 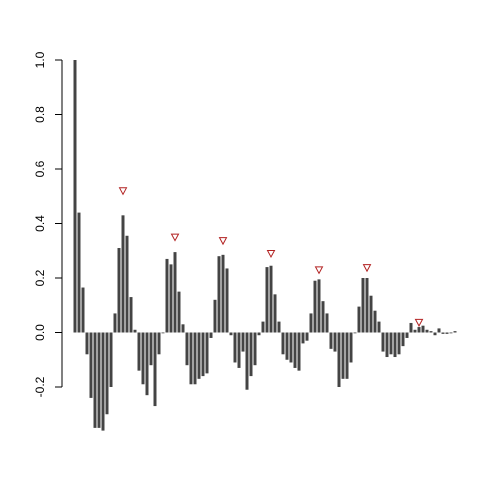 What do you see at coordinates (40, 223) in the screenshot?
I see `y-tick-label: 0.4` at bounding box center [40, 223].